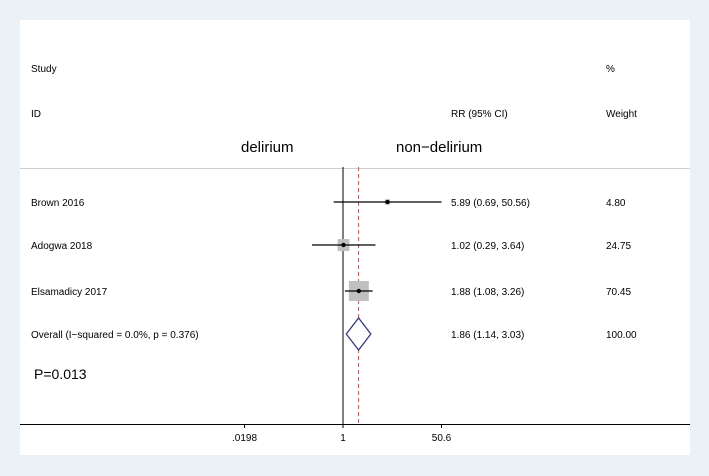  I want to click on label-favors-delirium: delirium, so click(267, 147).